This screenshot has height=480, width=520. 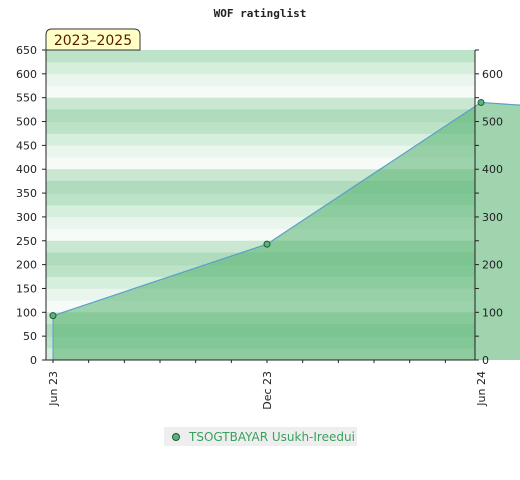 I want to click on y-tick-label-left: 50, so click(x=30, y=336).